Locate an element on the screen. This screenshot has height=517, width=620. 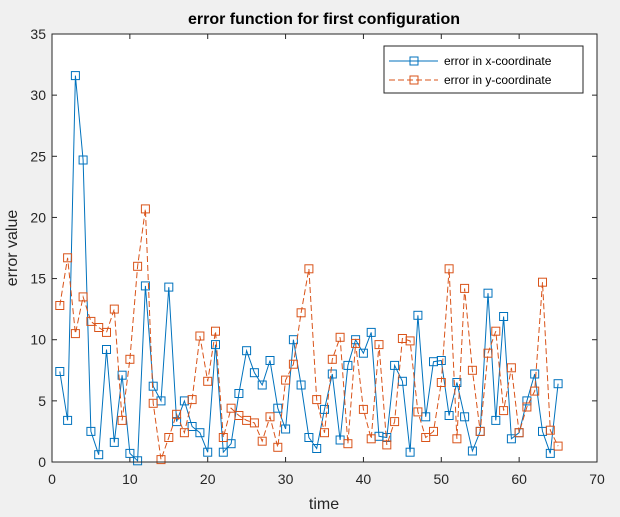
y-tick-label: 25 is located at coordinates (38, 156).